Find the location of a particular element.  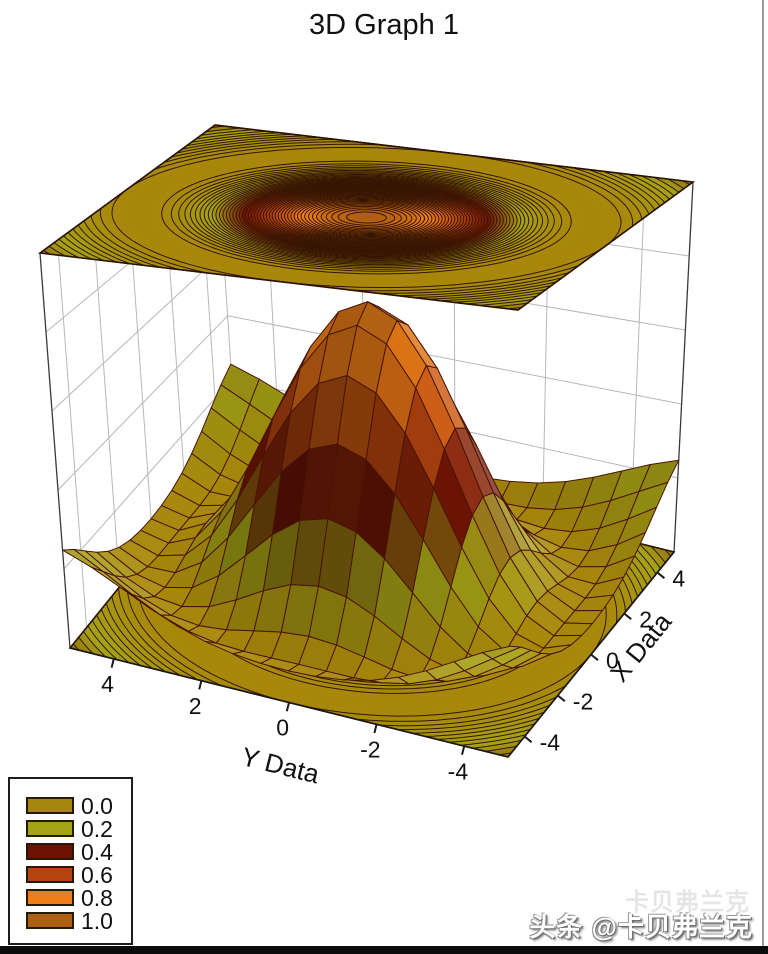

legend-row: 0.4 is located at coordinates (70, 852).